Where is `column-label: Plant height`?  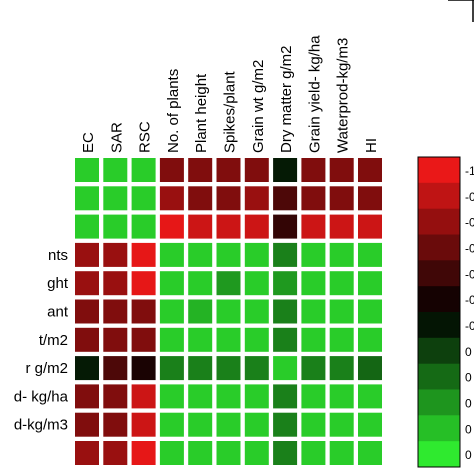 column-label: Plant height is located at coordinates (201, 113).